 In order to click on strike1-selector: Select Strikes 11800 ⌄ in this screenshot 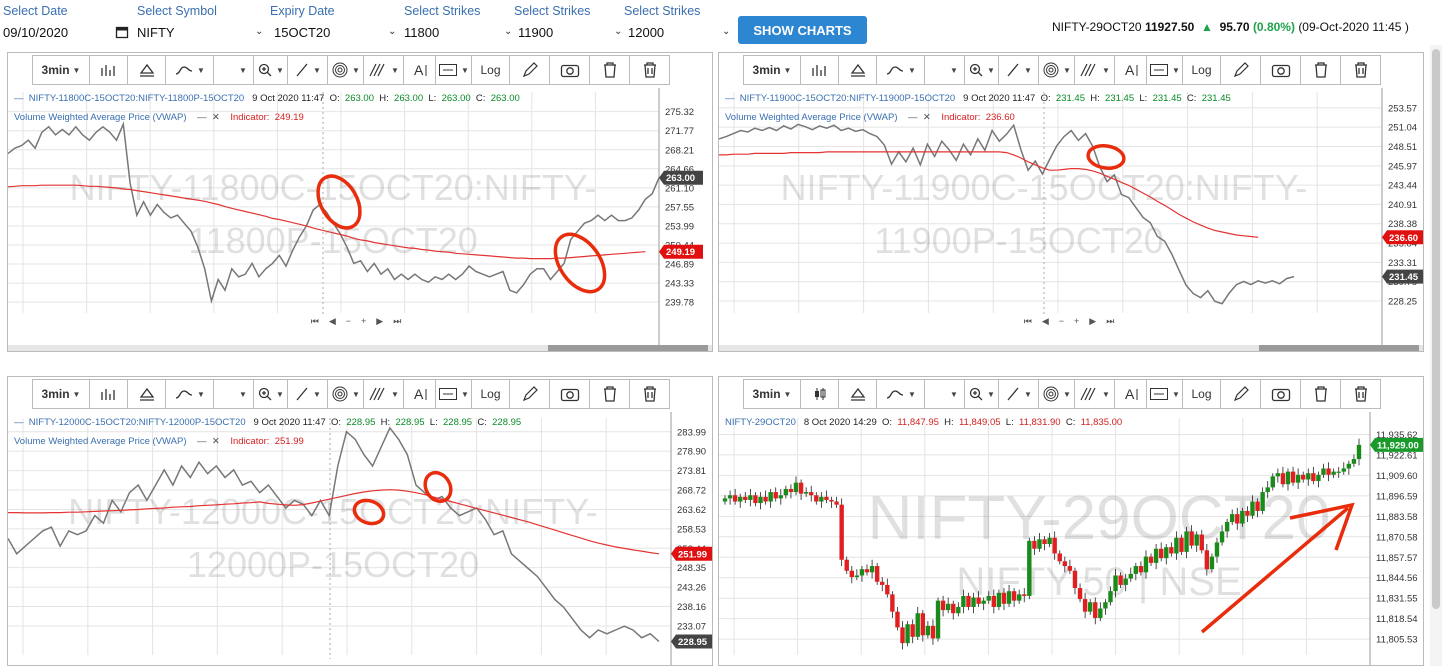, I will do `click(459, 22)`.